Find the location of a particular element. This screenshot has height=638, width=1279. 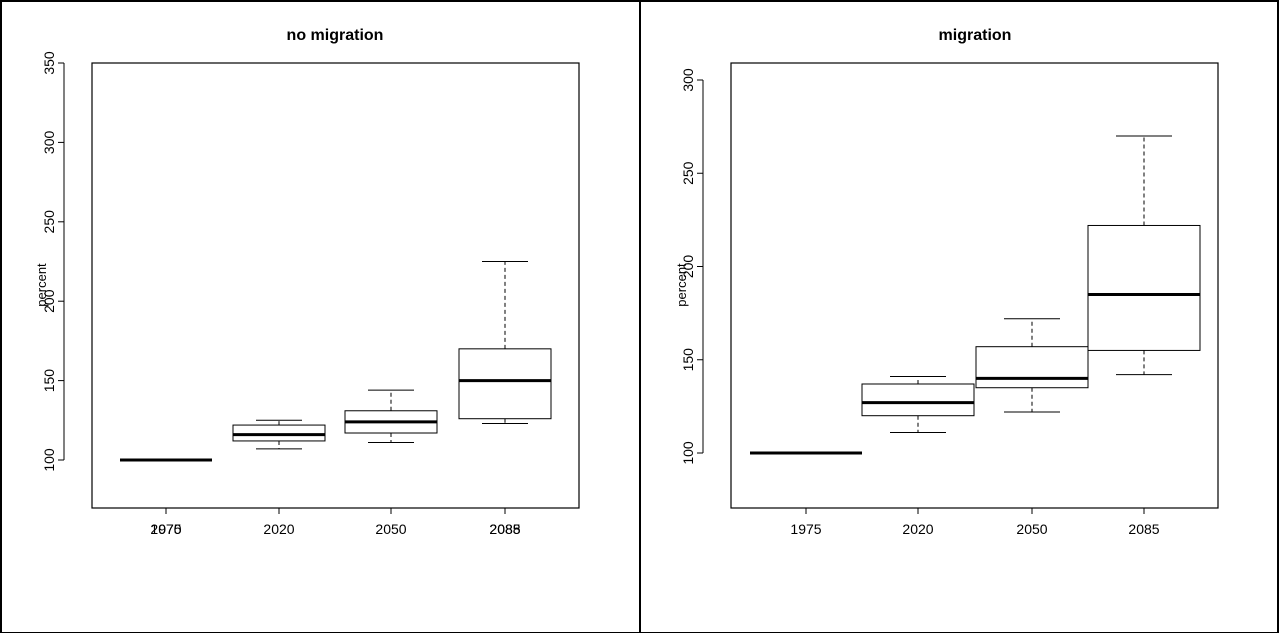

chart-title: migration is located at coordinates (975, 35).